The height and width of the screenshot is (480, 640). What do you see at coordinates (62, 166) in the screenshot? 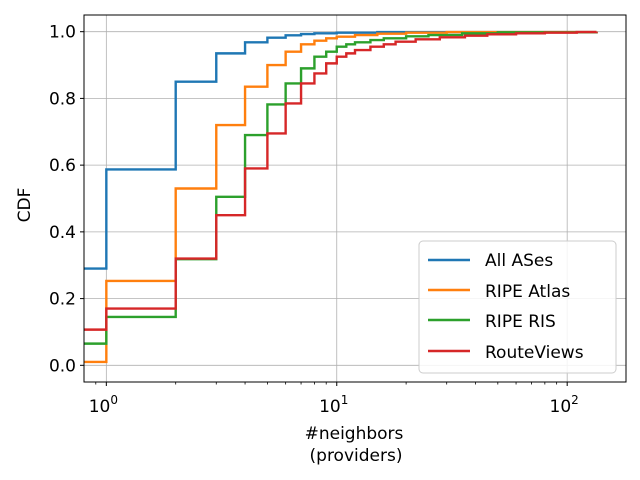
I see `y-tick-label: 0.6` at bounding box center [62, 166].